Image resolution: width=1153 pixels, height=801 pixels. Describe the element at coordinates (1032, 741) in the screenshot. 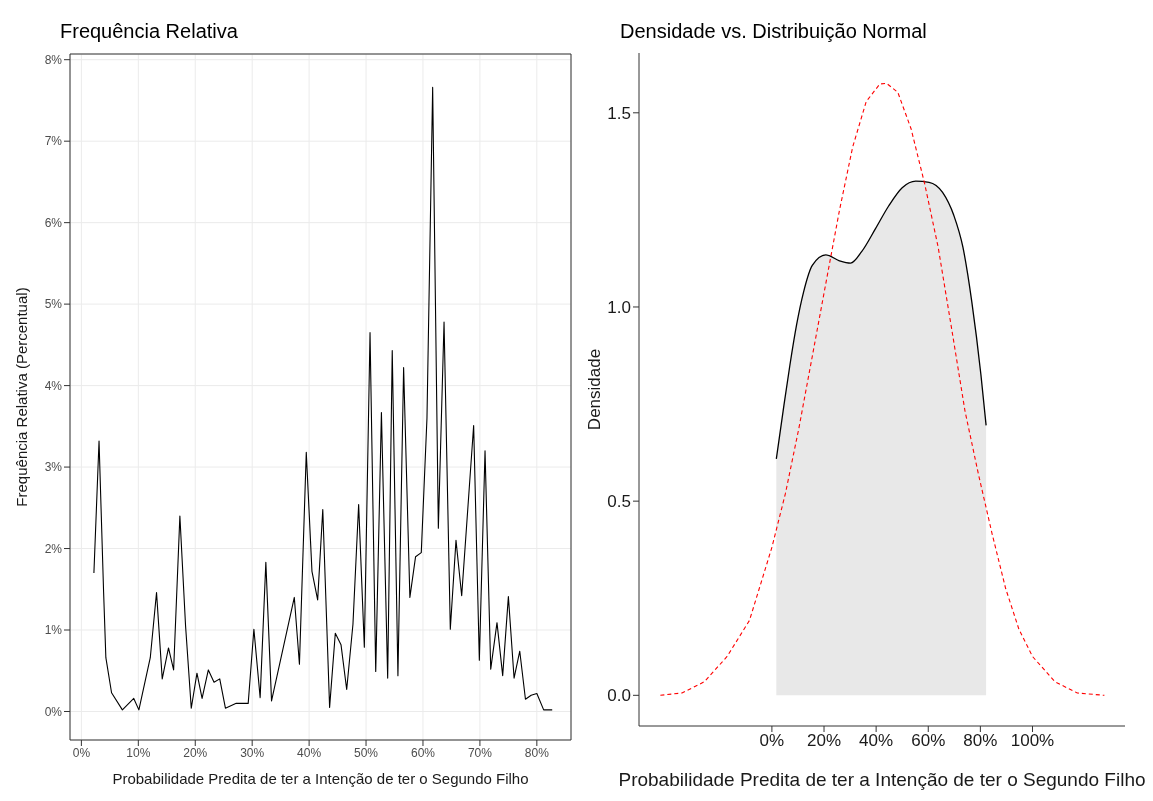

I see `x-tick-label: 100%` at that location.